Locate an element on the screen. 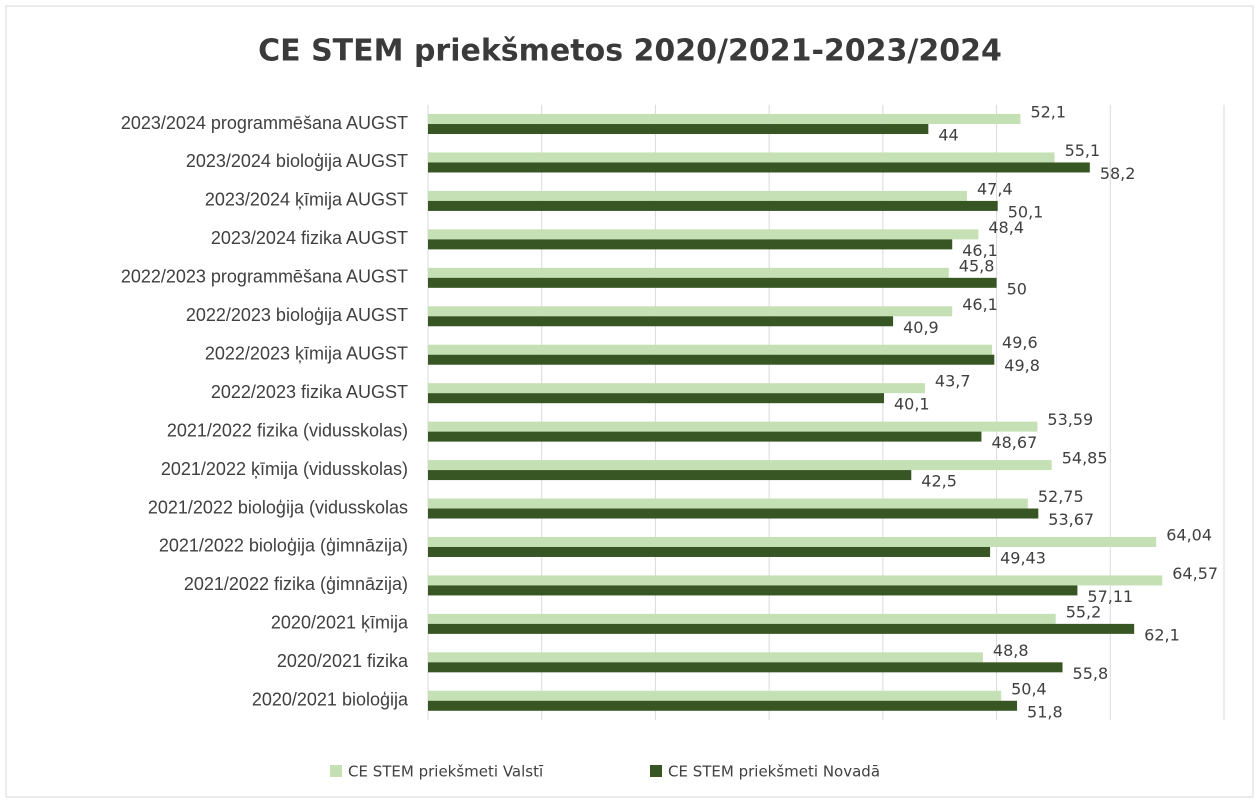 This screenshot has height=803, width=1259. value-label: 53,59 is located at coordinates (1070, 419).